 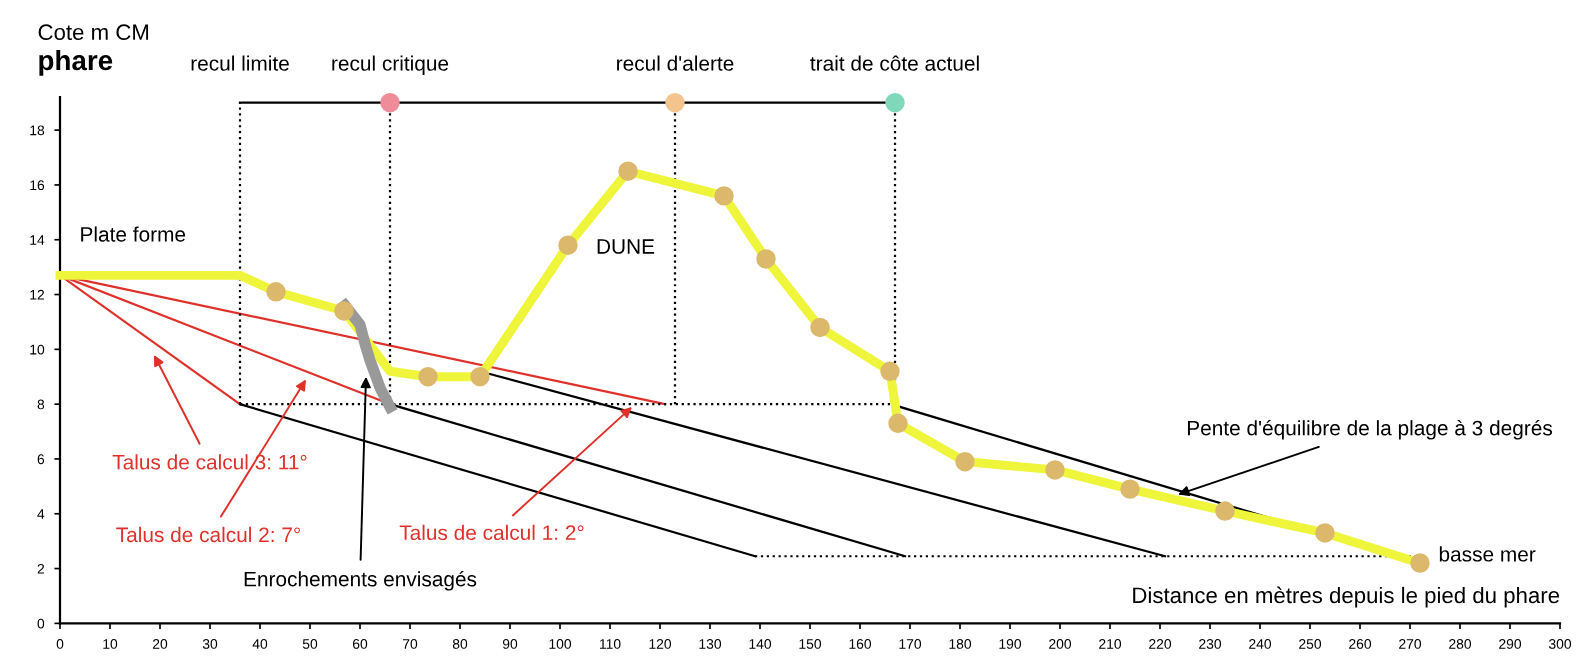 I want to click on annotation: recul d'alerte, so click(x=675, y=63).